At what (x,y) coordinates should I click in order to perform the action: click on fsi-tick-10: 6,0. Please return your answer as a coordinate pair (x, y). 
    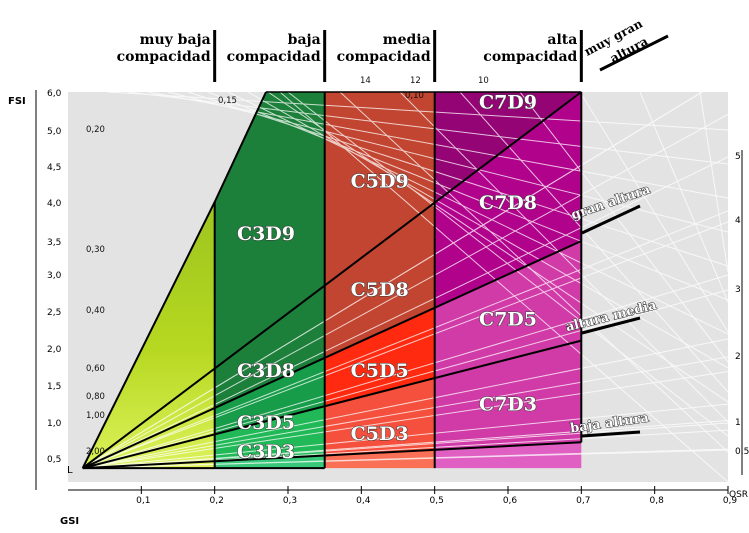
    Looking at the image, I should click on (54, 94).